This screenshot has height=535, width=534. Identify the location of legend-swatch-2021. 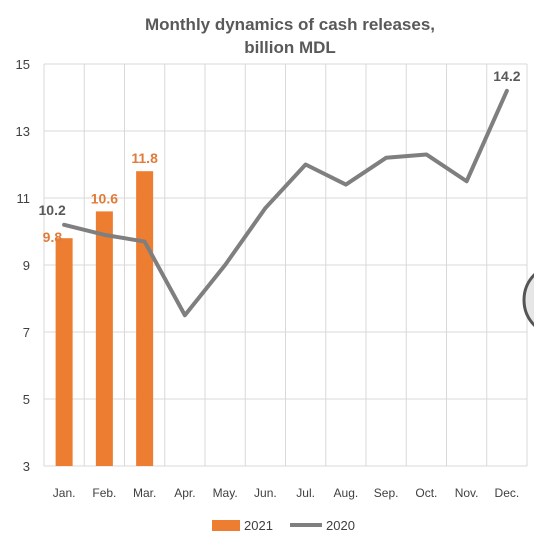
(226, 525).